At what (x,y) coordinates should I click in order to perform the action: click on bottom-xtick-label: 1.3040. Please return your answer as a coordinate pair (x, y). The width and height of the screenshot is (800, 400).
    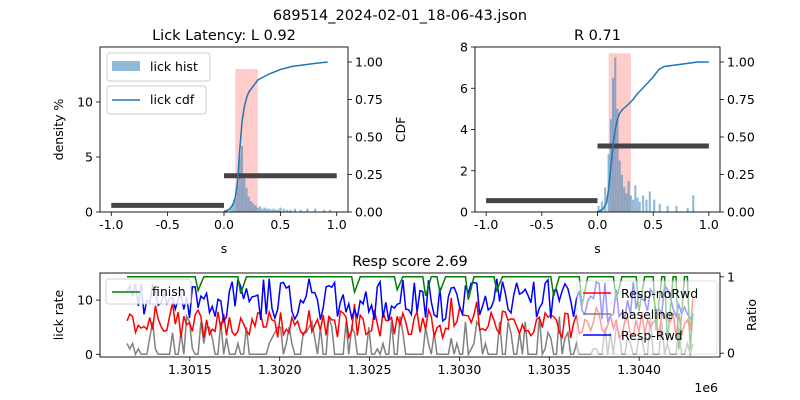
    Looking at the image, I should click on (639, 369).